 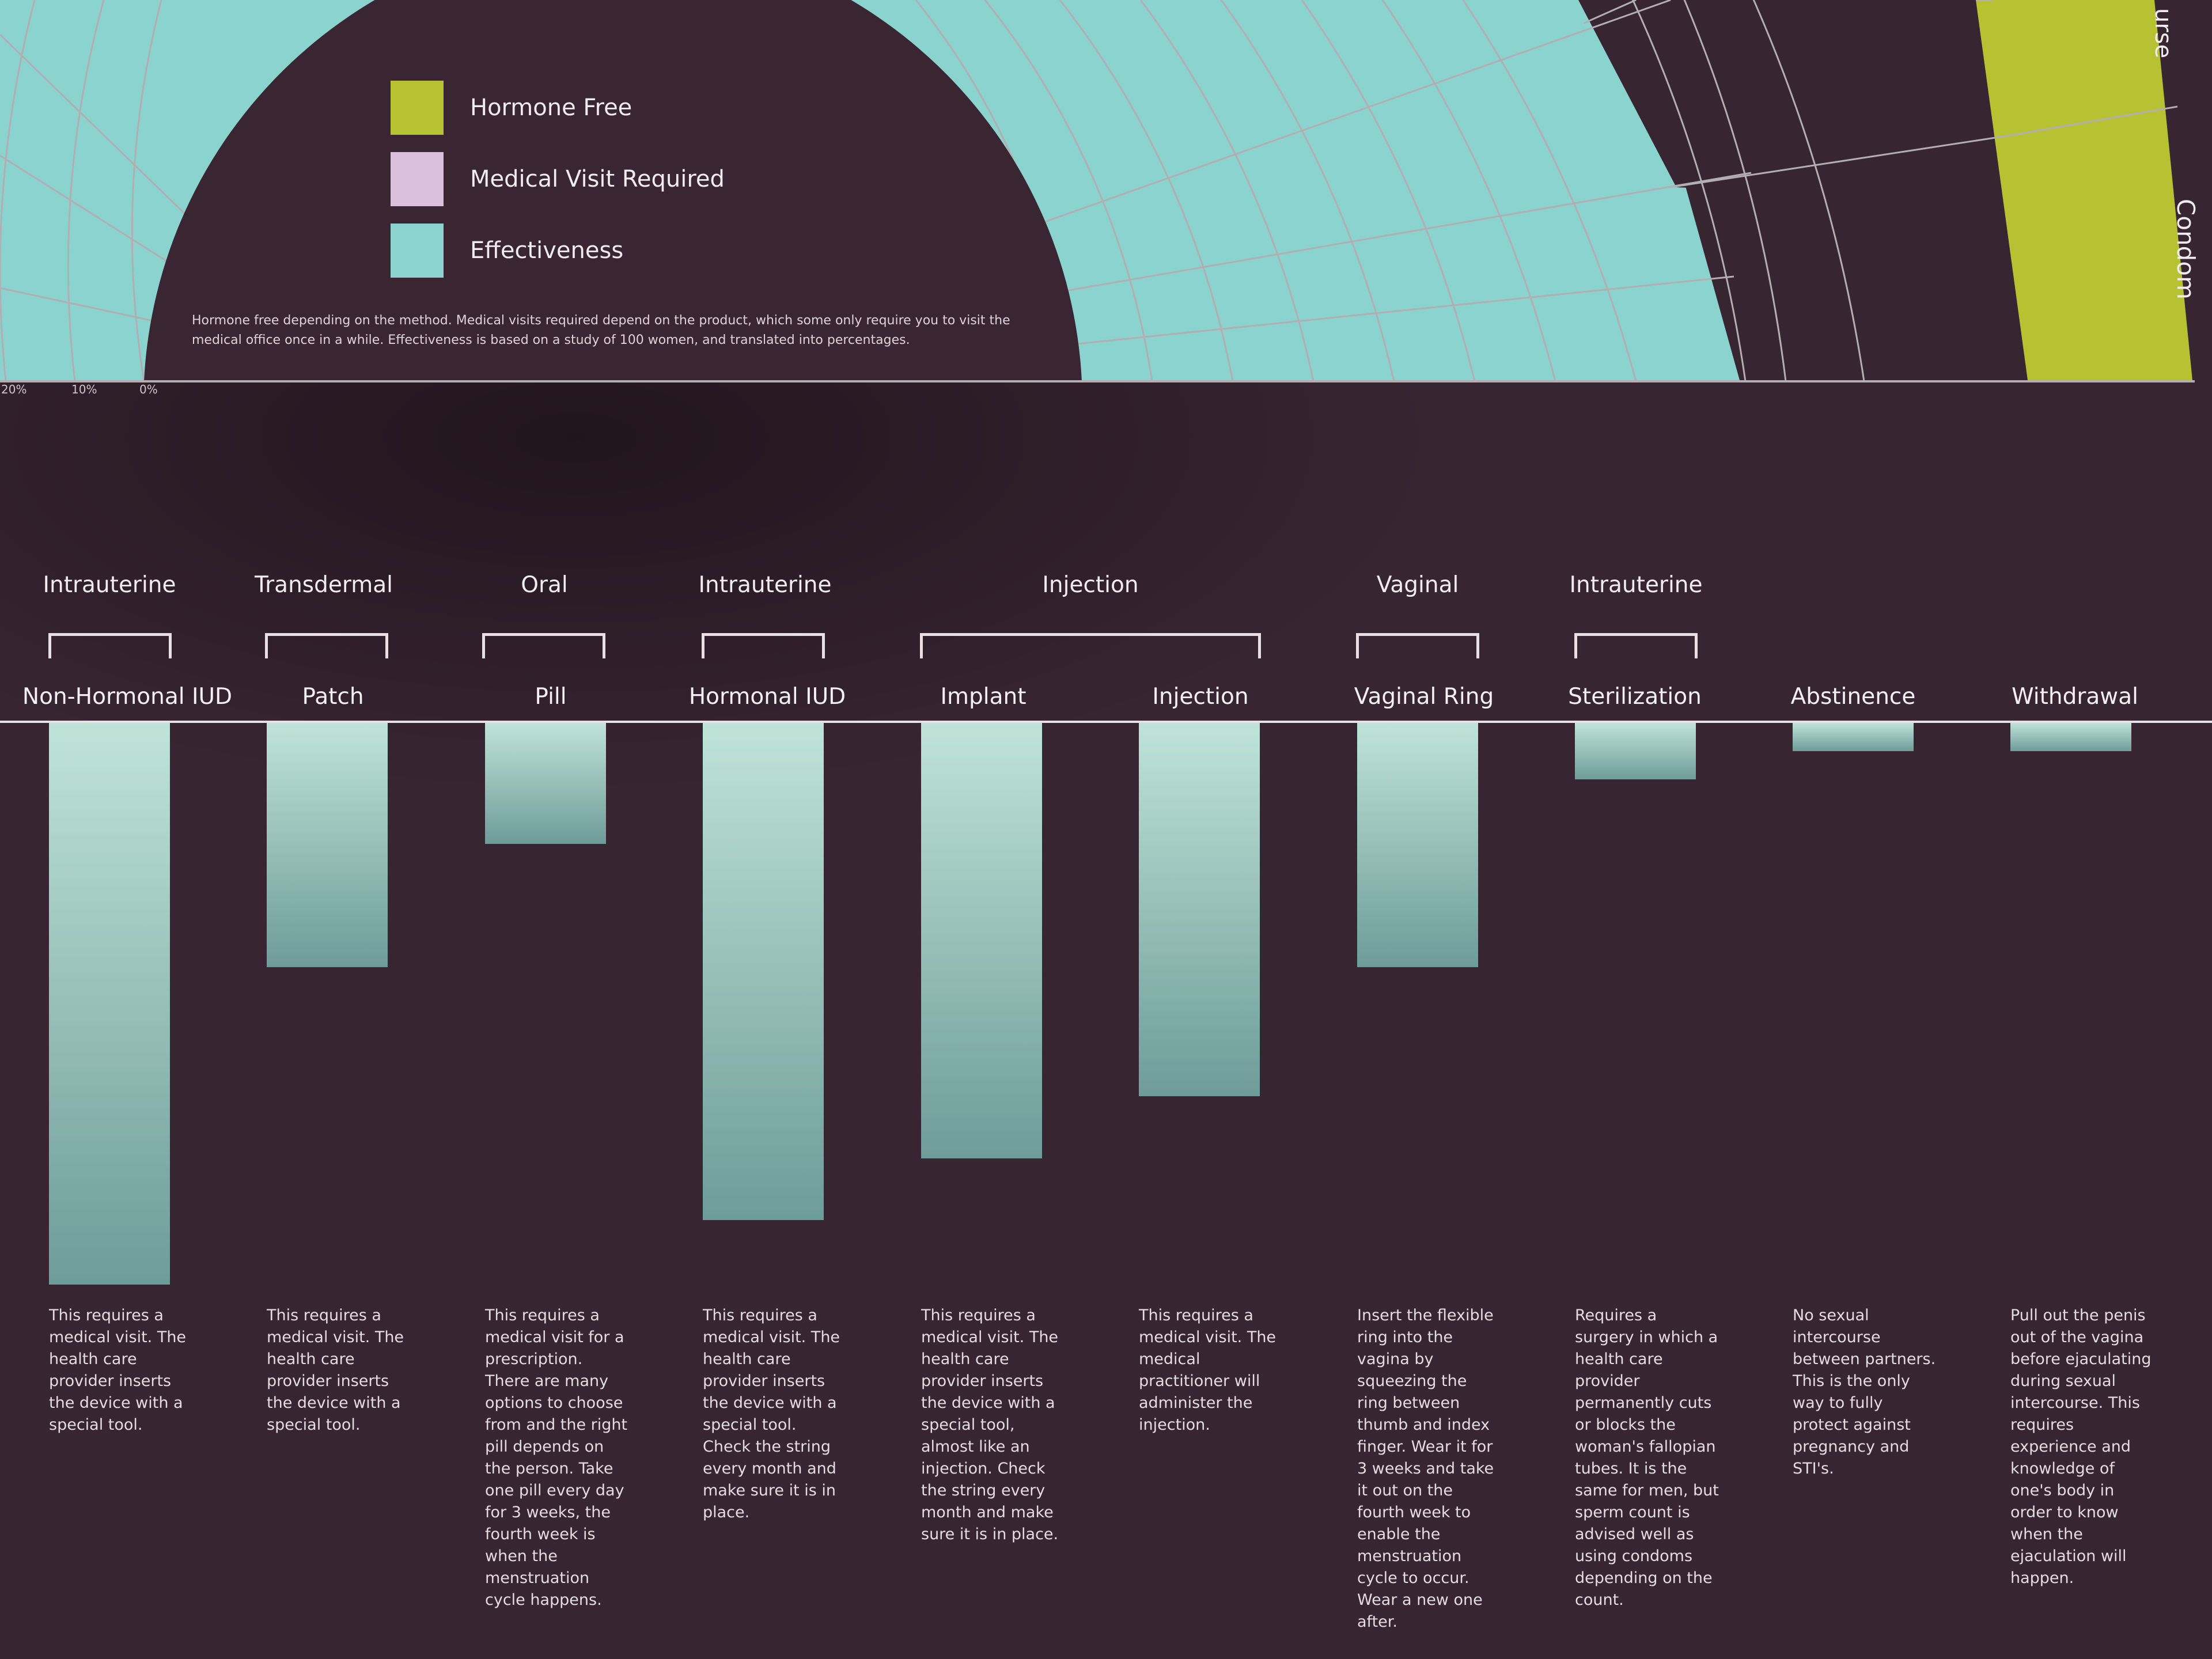 What do you see at coordinates (1199, 909) in the screenshot?
I see `bar-injection` at bounding box center [1199, 909].